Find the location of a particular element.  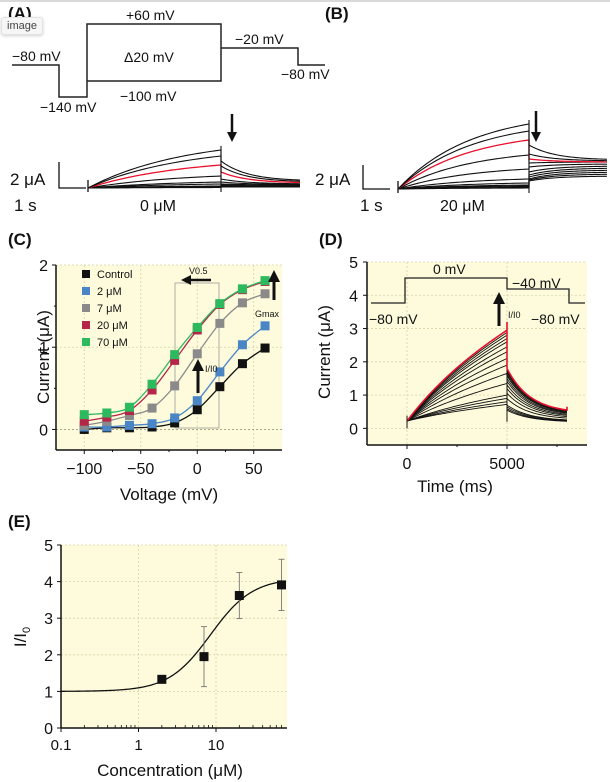

scale-current-a: 2 μA is located at coordinates (28, 179).